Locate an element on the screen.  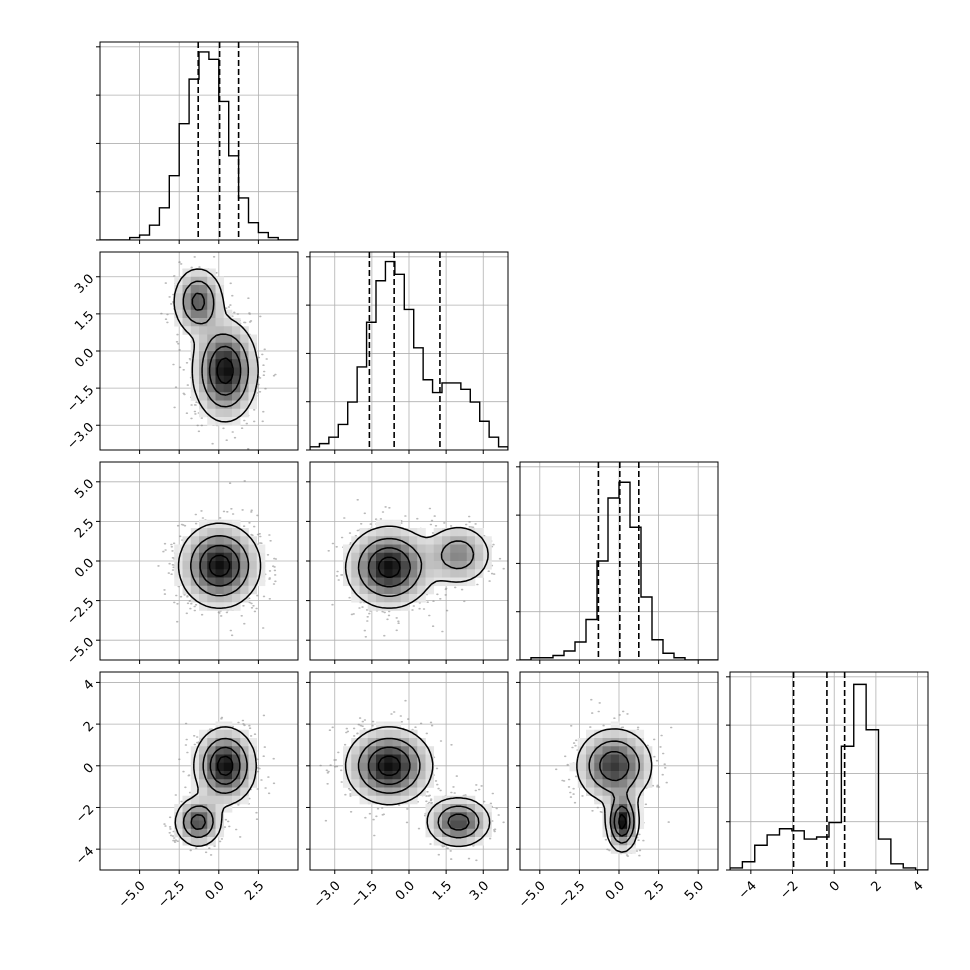
x-tick-label: 1.5 is located at coordinates (442, 890).